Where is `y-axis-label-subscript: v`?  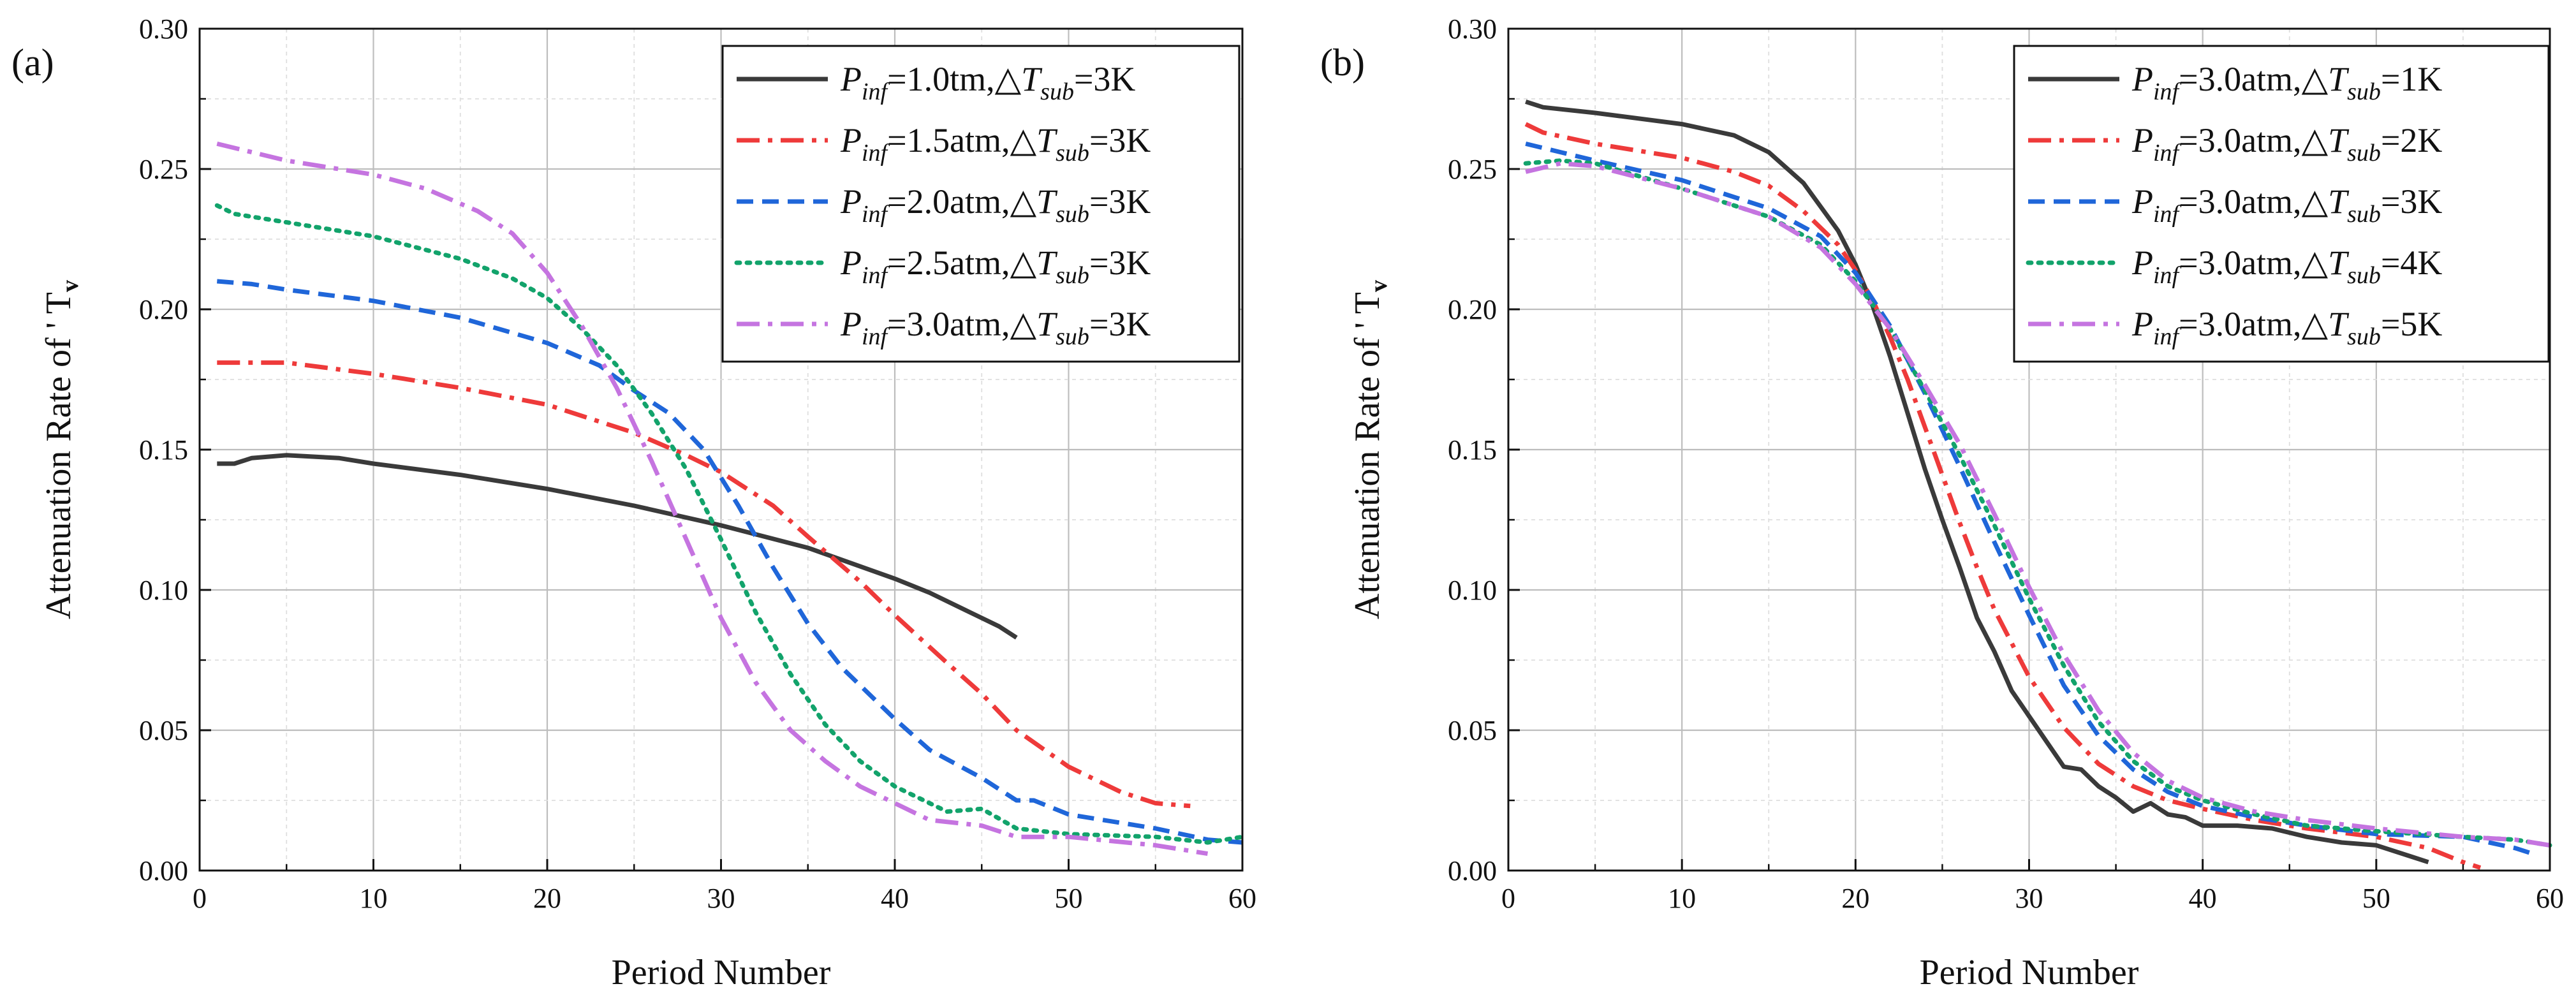 y-axis-label-subscript: v is located at coordinates (1378, 286).